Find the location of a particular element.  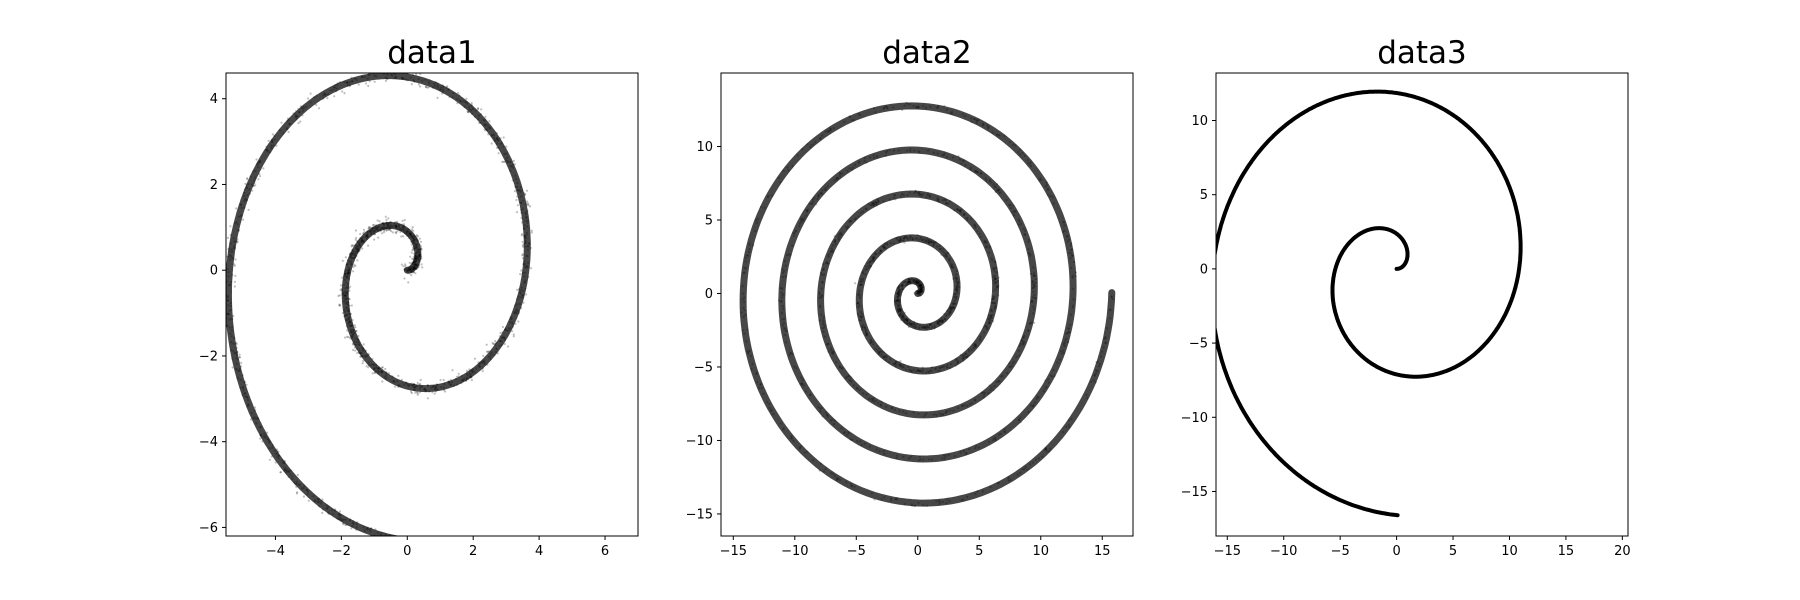

y-tick-label: 4 is located at coordinates (214, 99).